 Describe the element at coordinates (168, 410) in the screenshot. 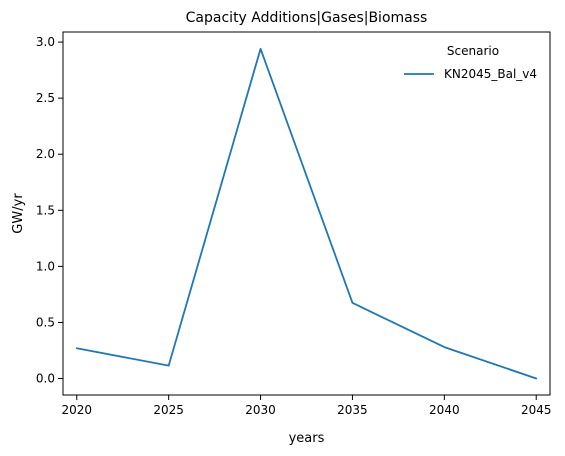

I see `x-tick-label: 2025` at that location.